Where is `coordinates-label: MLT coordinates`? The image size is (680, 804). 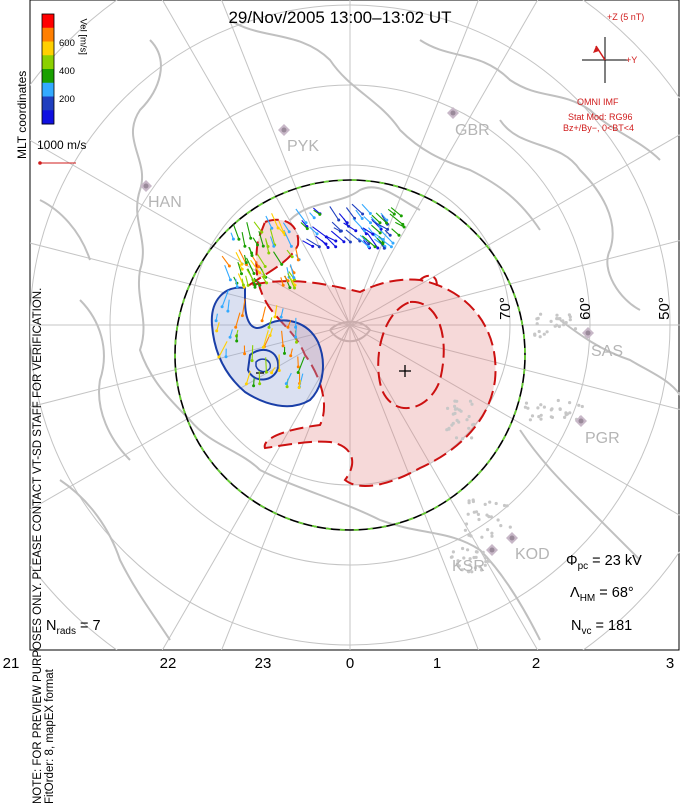 coordinates-label: MLT coordinates is located at coordinates (22, 109).